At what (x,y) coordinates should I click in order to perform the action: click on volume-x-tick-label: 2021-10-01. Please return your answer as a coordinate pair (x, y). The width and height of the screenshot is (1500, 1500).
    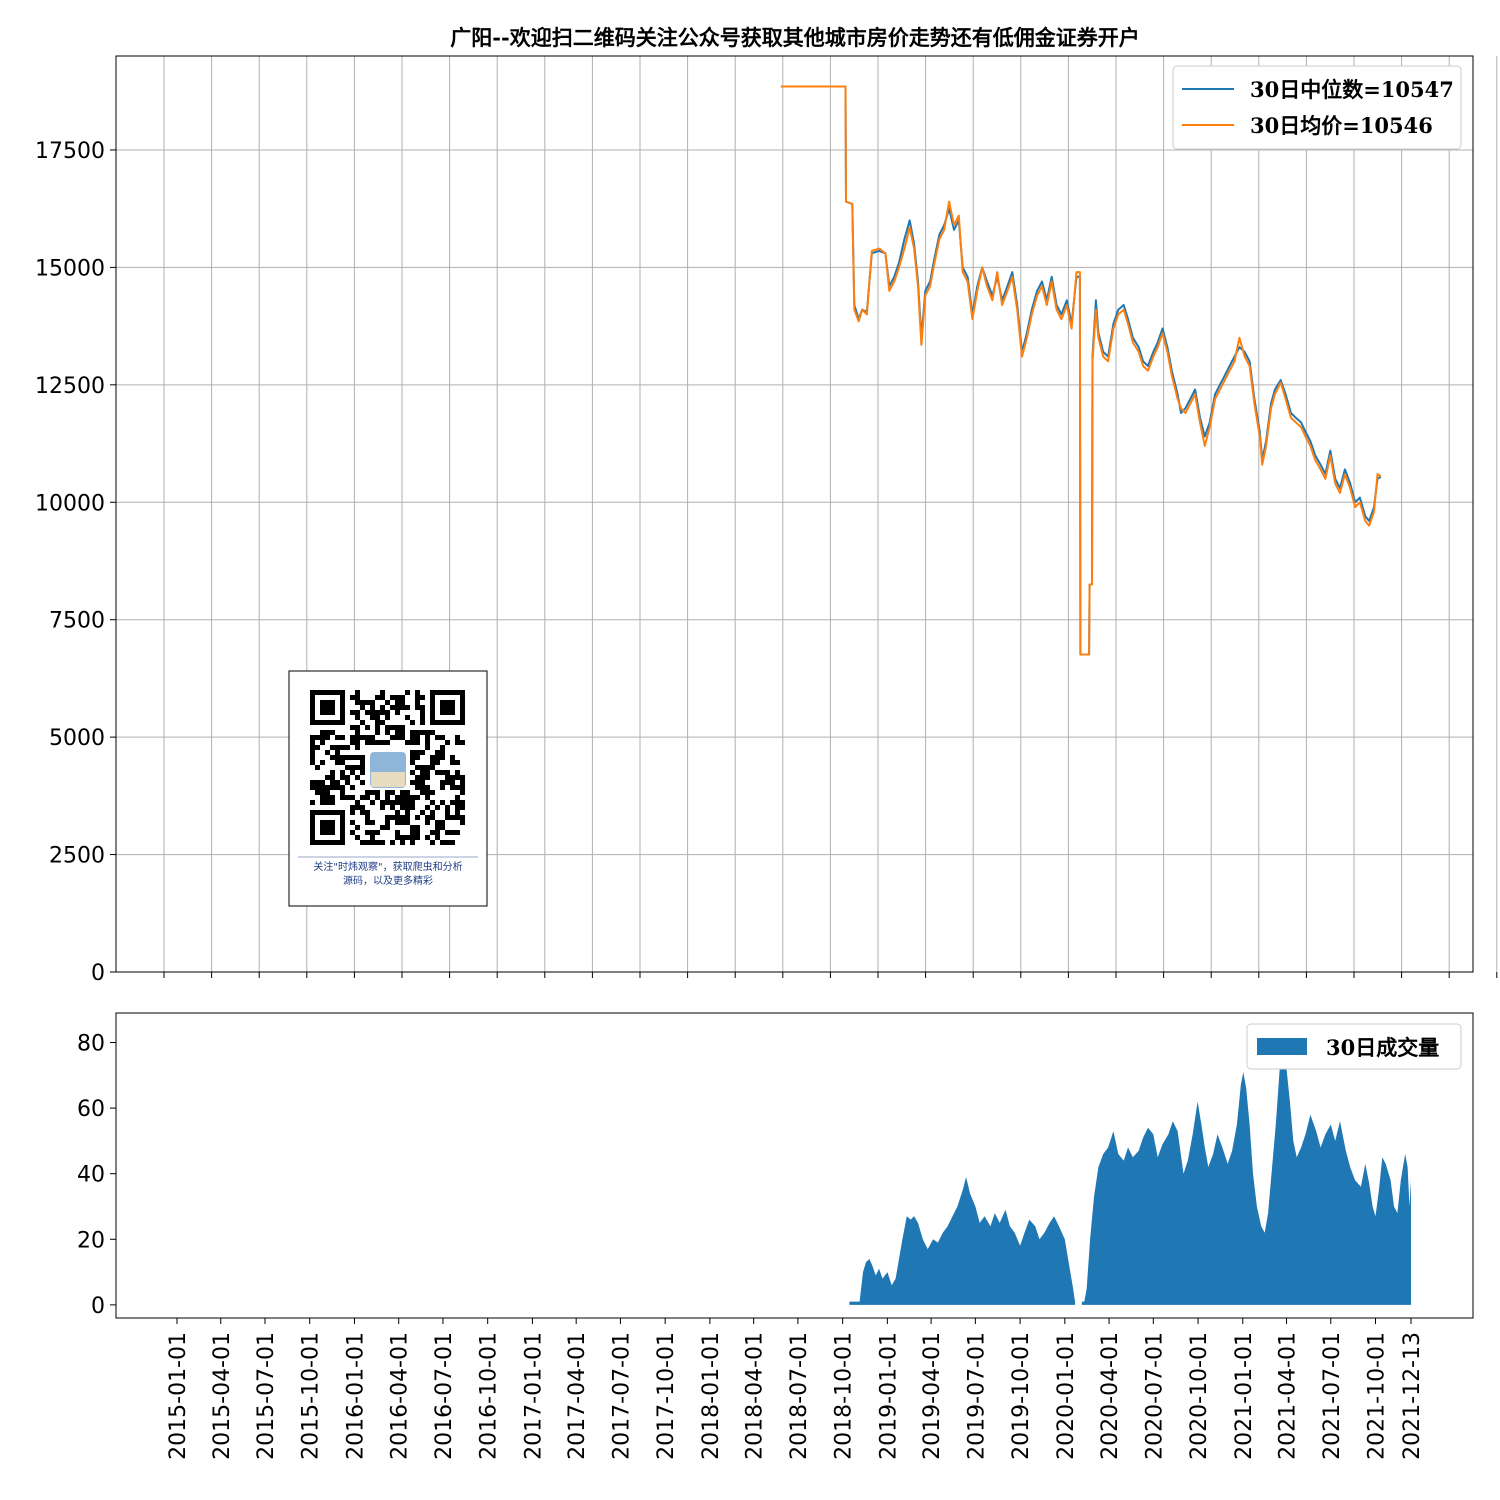
    Looking at the image, I should click on (1377, 1396).